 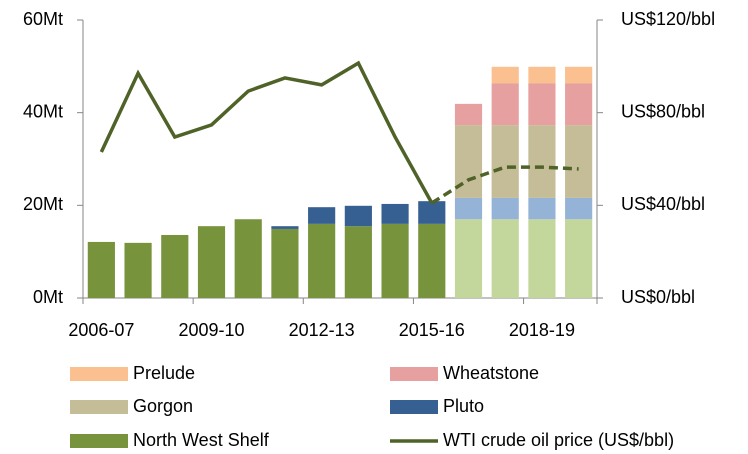 What do you see at coordinates (43, 111) in the screenshot?
I see `y-tick-label: 40Mt` at bounding box center [43, 111].